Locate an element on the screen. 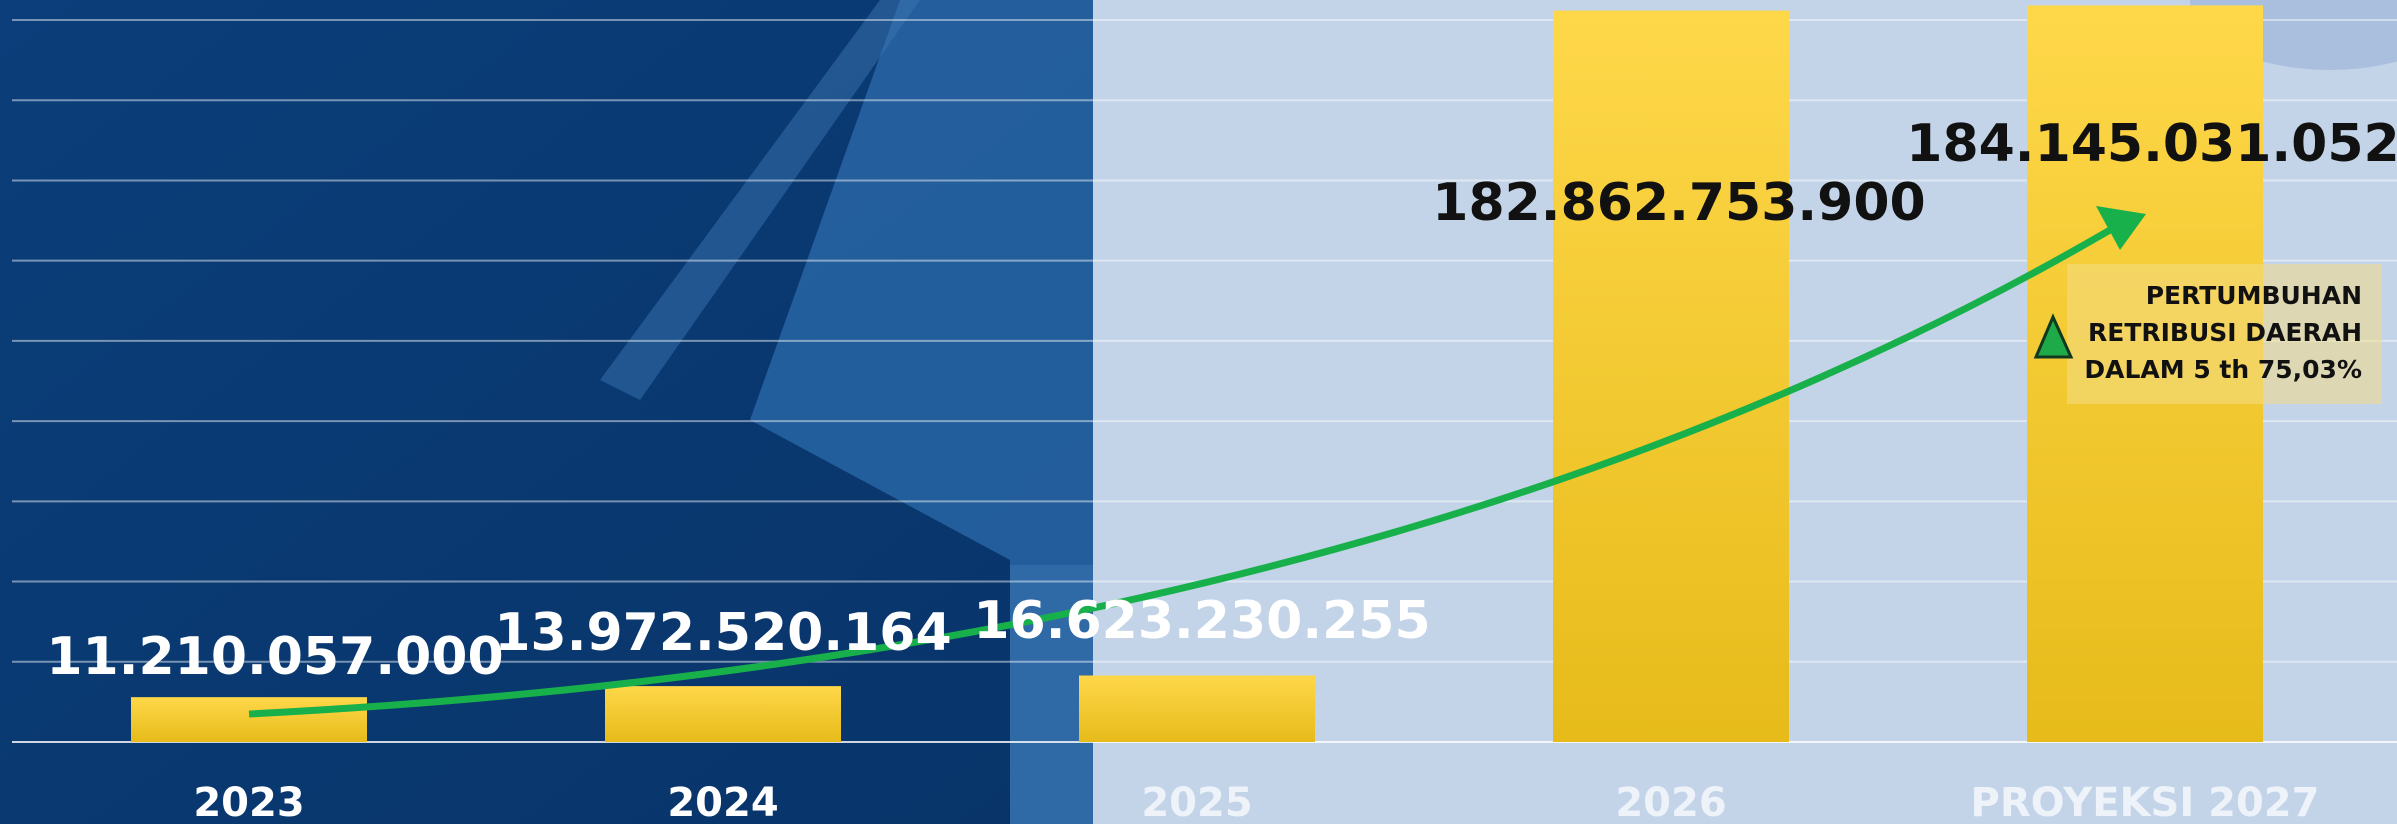  value-label: 16.623.230.255 is located at coordinates (1201, 621).